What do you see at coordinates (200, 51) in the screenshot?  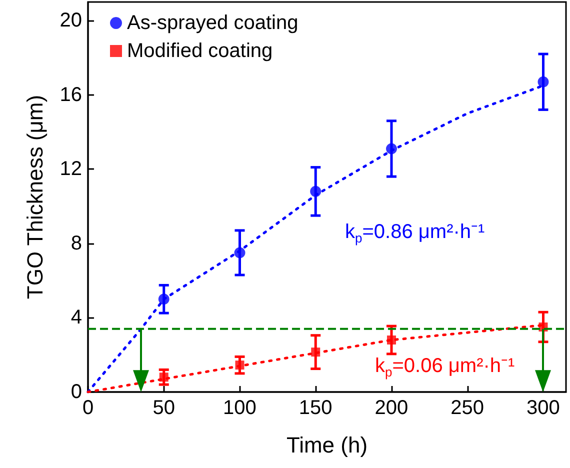 I see `legend-label: Modified coating` at bounding box center [200, 51].